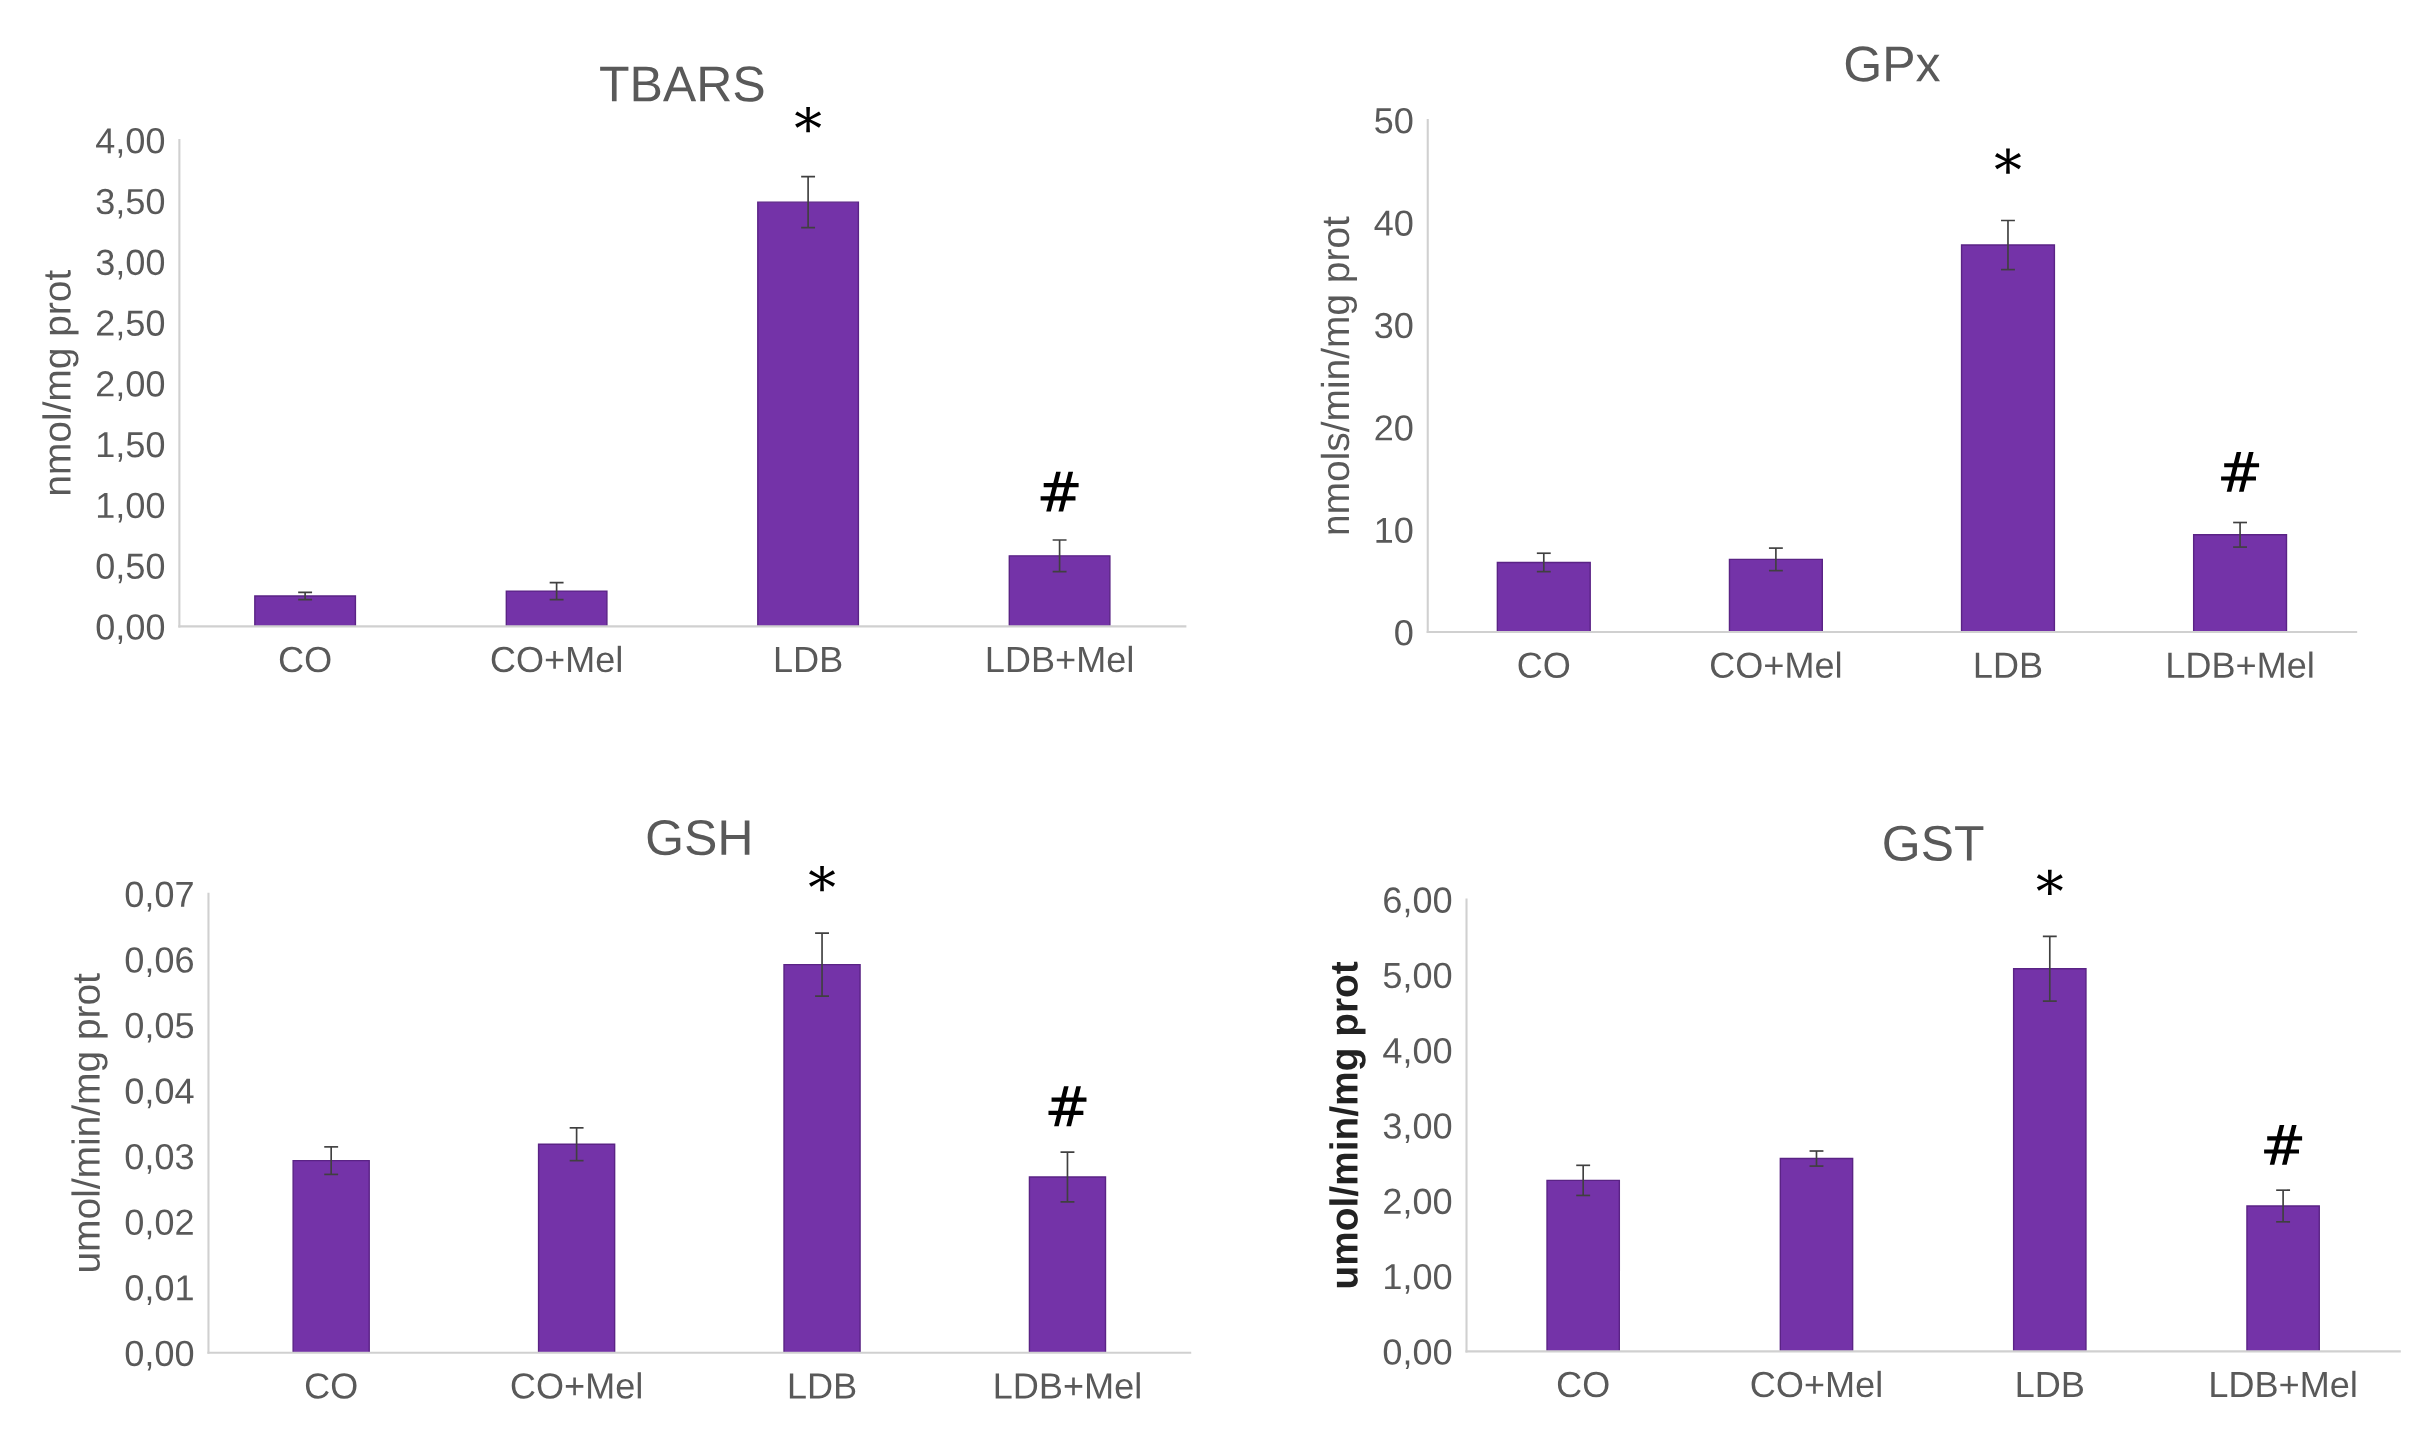  I want to click on y-tick-label: 0,04, so click(159, 1093).